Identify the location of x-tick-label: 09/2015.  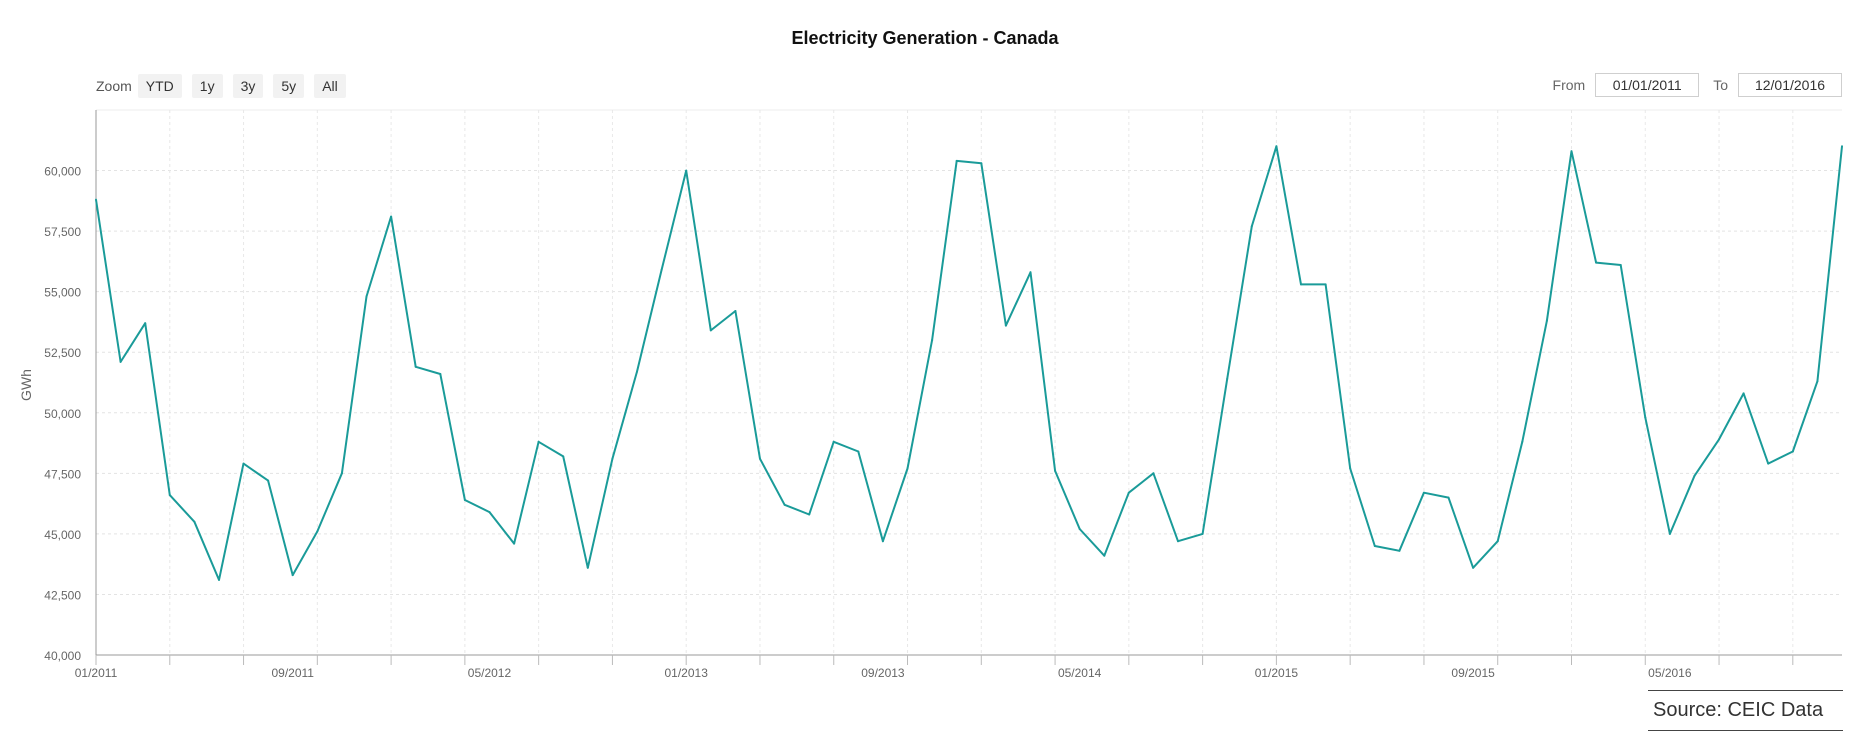
(1473, 673).